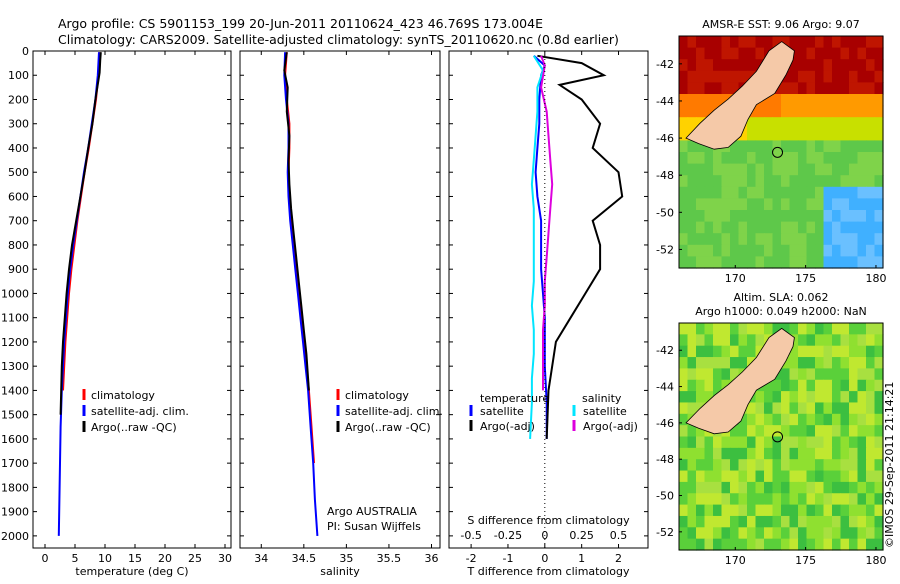 The width and height of the screenshot is (900, 584). Describe the element at coordinates (665, 459) in the screenshot. I see `sla-map-ytick-label: -48` at that location.